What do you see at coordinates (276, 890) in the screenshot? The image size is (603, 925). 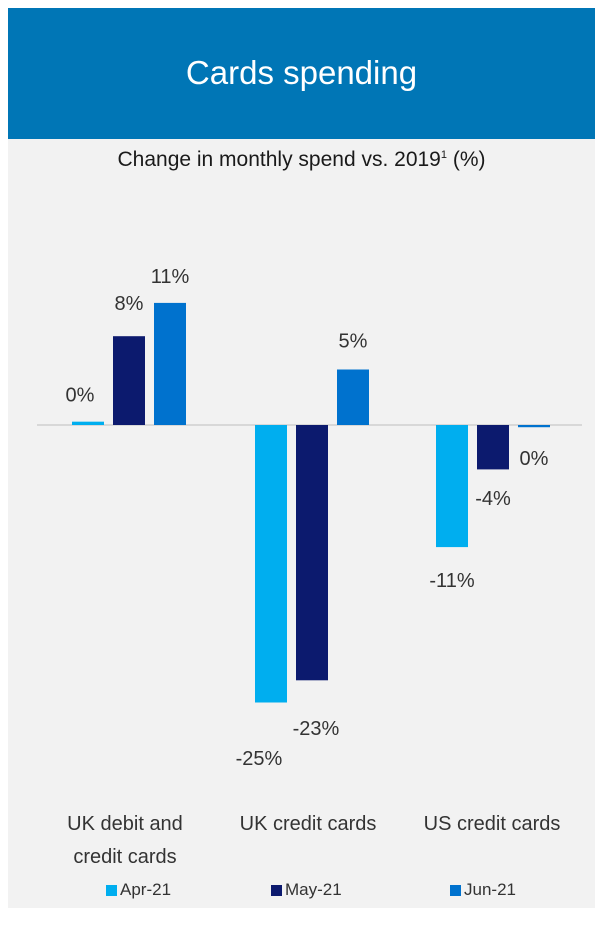 I see `legend-swatch-may` at bounding box center [276, 890].